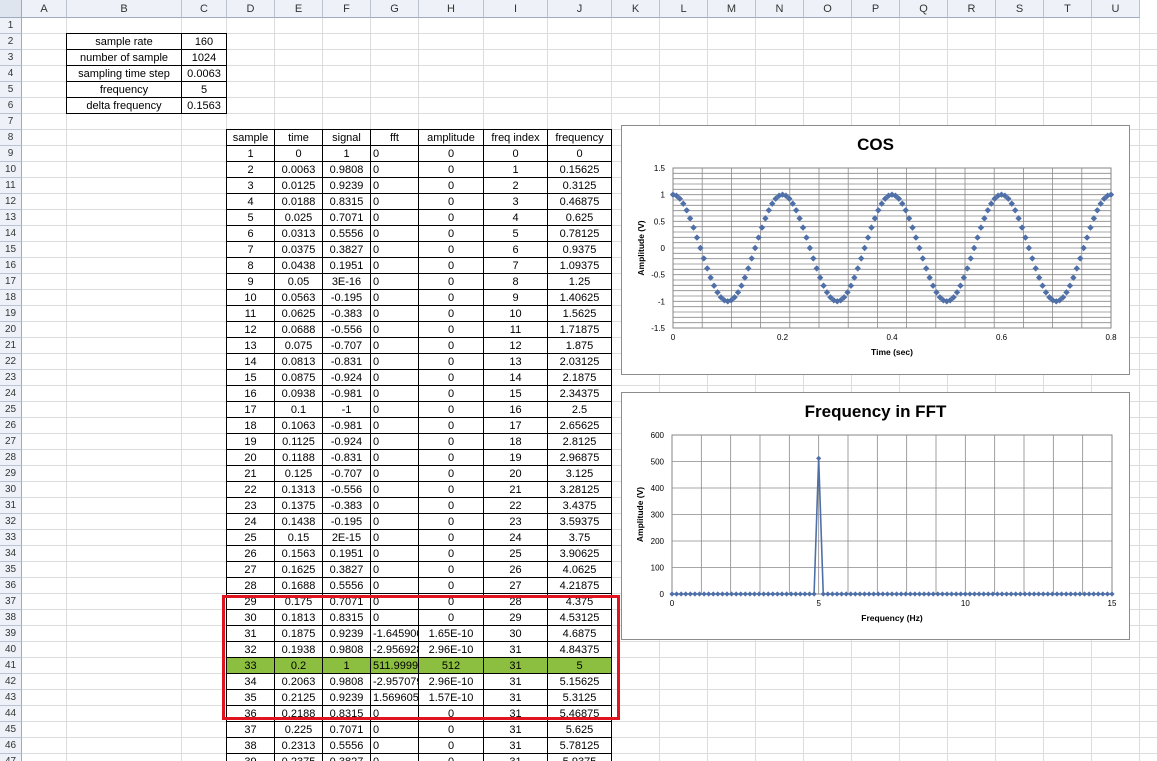 The image size is (1157, 761). What do you see at coordinates (250, 521) in the screenshot?
I see `table-cell: 24` at bounding box center [250, 521].